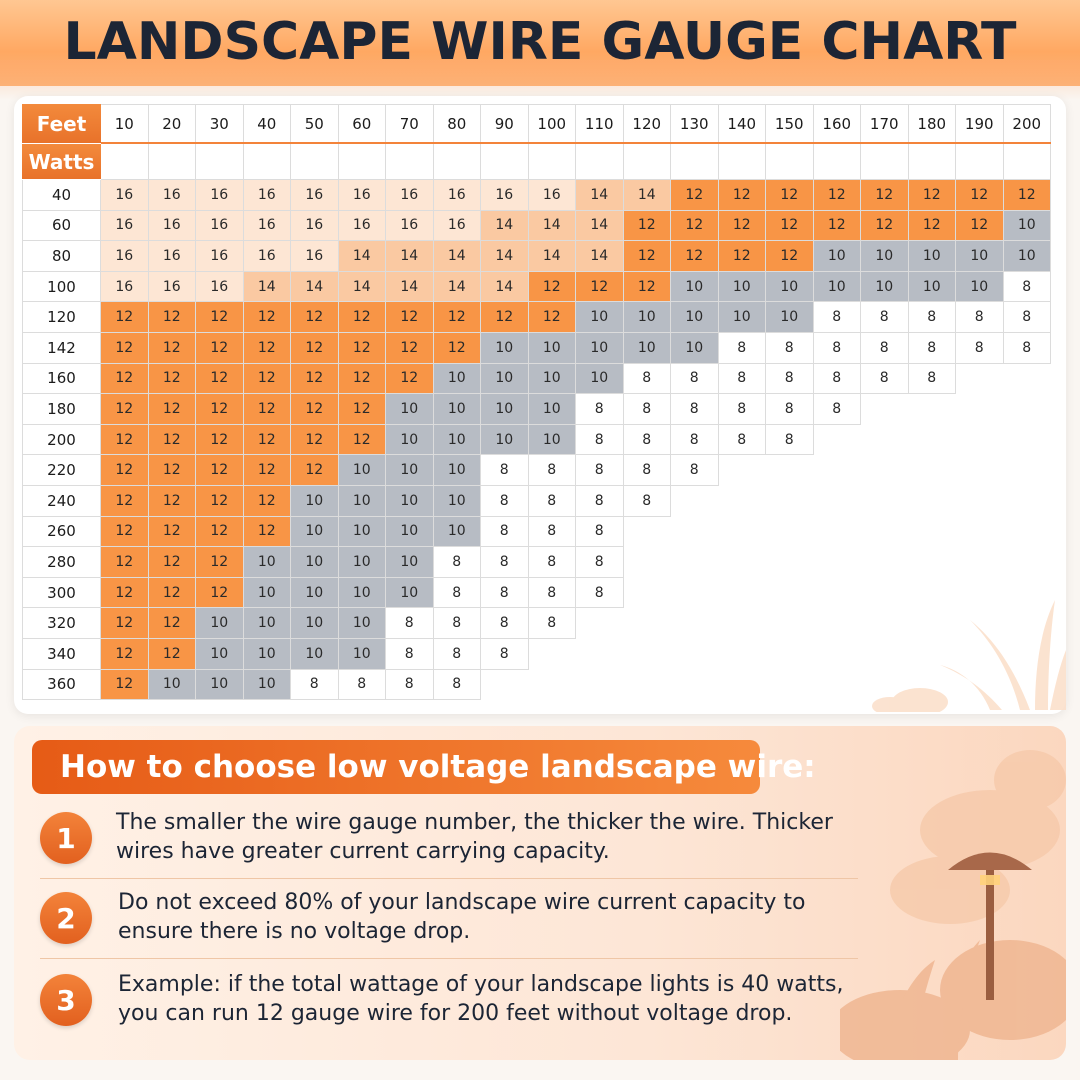 The height and width of the screenshot is (1080, 1080). Describe the element at coordinates (540, 80) in the screenshot. I see `banner-glow` at that location.